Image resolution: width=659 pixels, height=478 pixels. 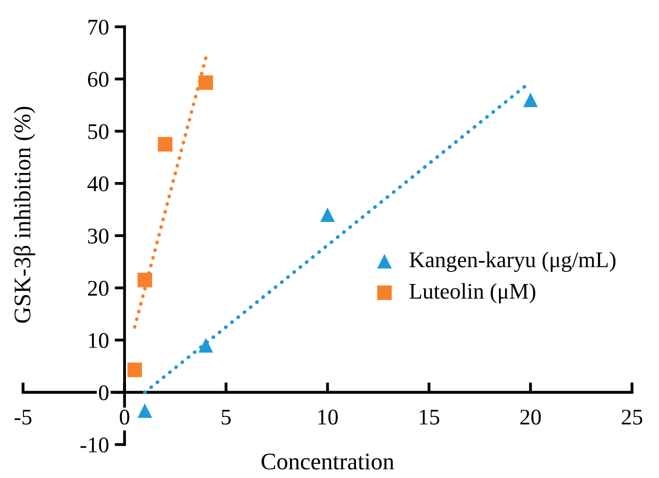 What do you see at coordinates (125, 417) in the screenshot?
I see `x-tick-label: 0` at bounding box center [125, 417].